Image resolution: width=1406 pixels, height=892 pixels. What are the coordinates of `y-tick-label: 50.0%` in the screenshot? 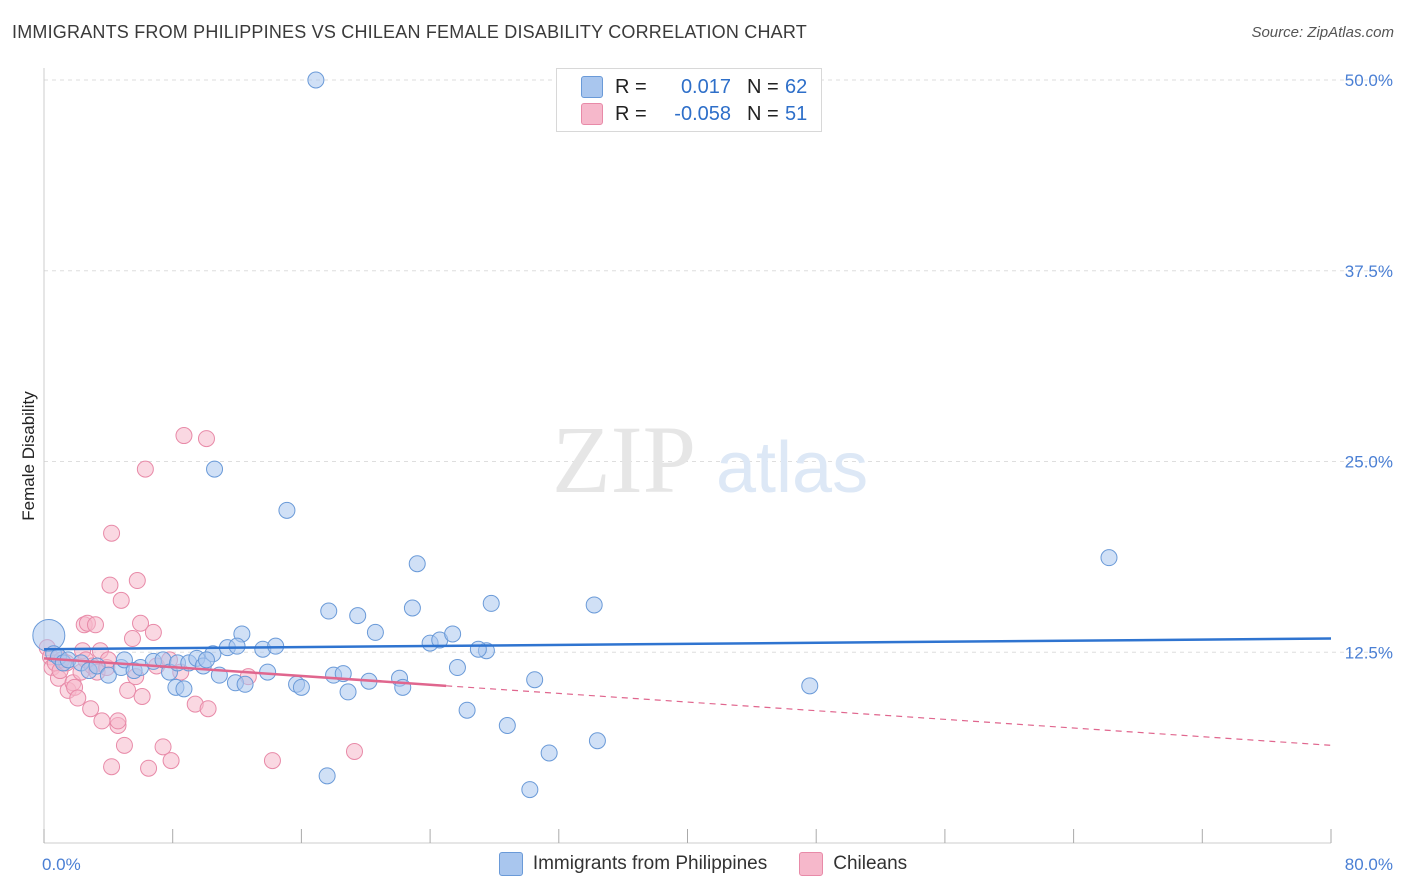 It's located at (1369, 80).